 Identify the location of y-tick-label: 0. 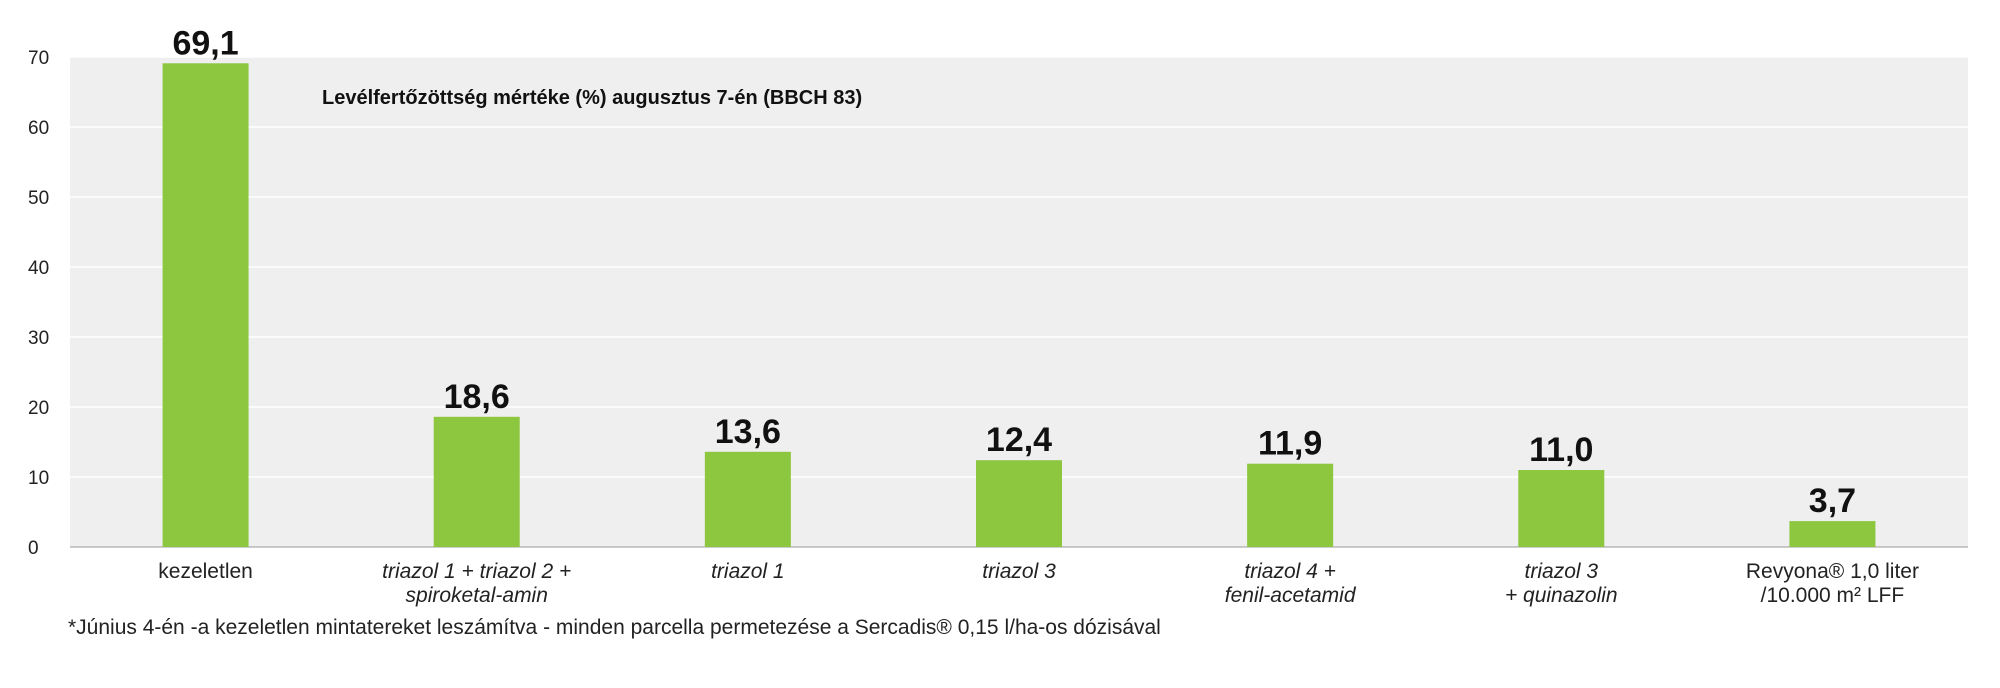
(33, 548).